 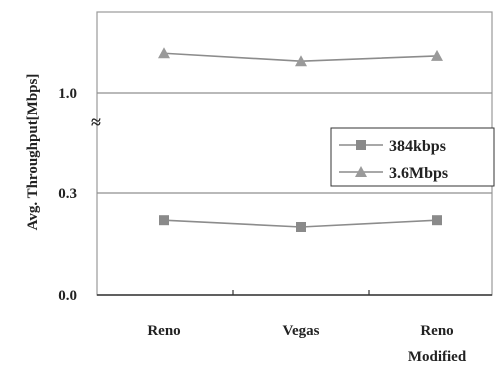 What do you see at coordinates (417, 146) in the screenshot?
I see `legend-label-0: 384kbps` at bounding box center [417, 146].